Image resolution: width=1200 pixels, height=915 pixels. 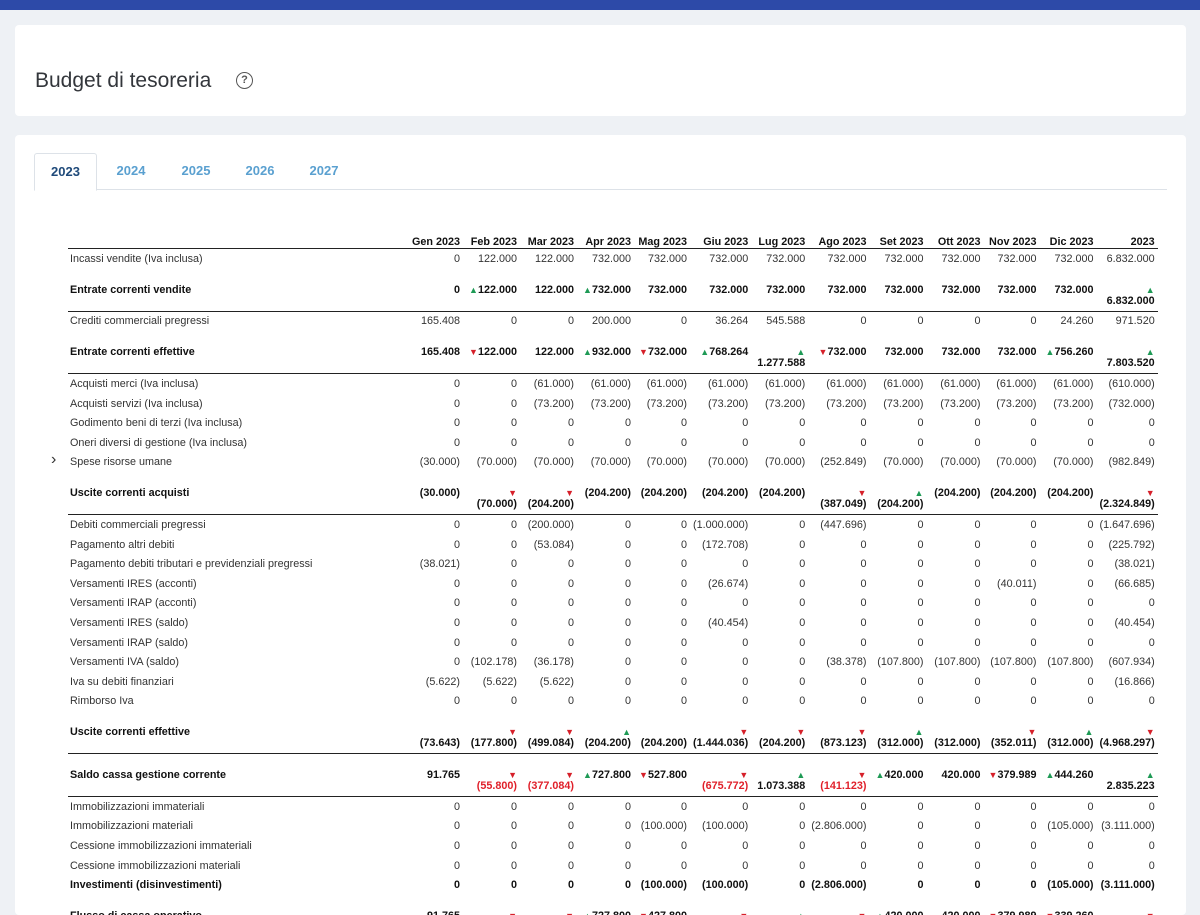 What do you see at coordinates (1017, 583) in the screenshot?
I see `value-text: (40.011)` at bounding box center [1017, 583].